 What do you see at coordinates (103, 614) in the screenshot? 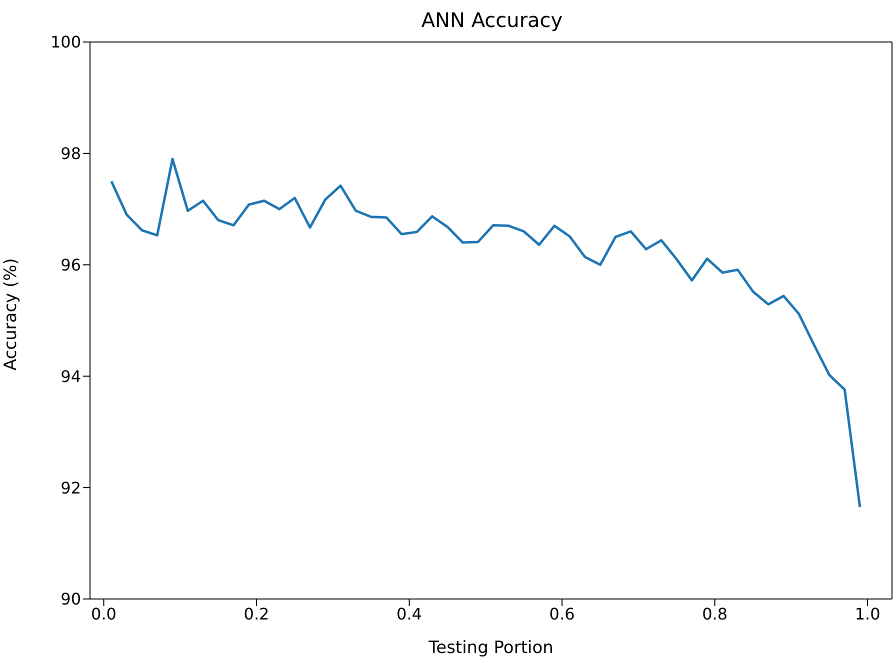
I see `x-tick-label: 0.0` at bounding box center [103, 614].